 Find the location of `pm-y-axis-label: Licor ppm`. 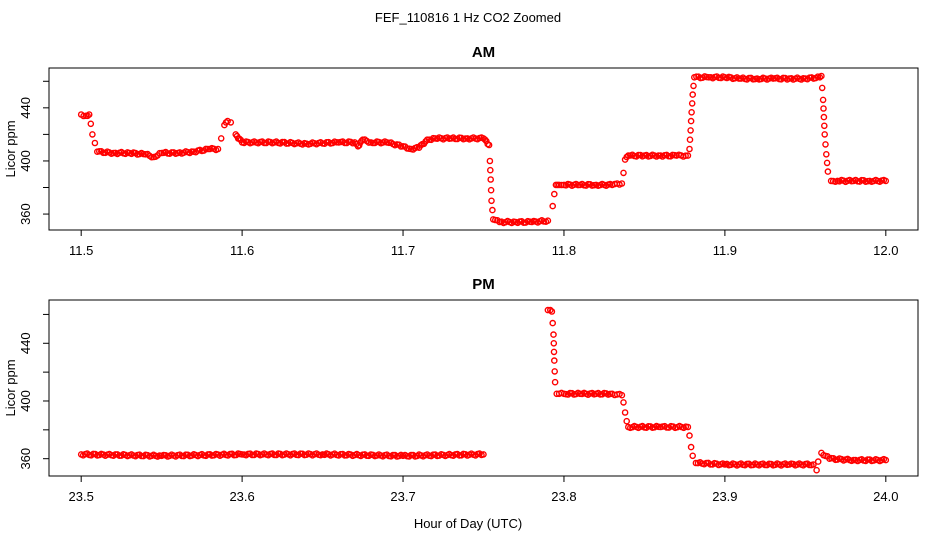

pm-y-axis-label: Licor ppm is located at coordinates (10, 387).